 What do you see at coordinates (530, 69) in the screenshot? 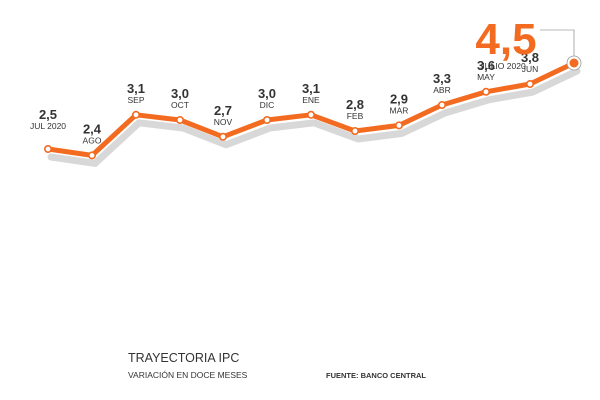
I see `month-label: JUN` at bounding box center [530, 69].